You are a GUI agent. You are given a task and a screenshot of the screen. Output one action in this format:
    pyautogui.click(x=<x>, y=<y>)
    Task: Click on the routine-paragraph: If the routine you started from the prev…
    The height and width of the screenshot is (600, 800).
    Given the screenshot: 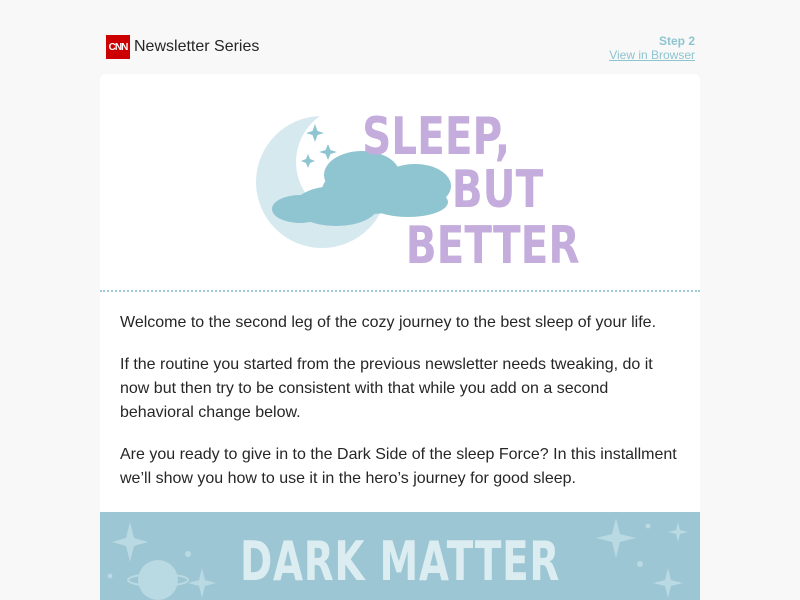 What is the action you would take?
    pyautogui.click(x=386, y=388)
    